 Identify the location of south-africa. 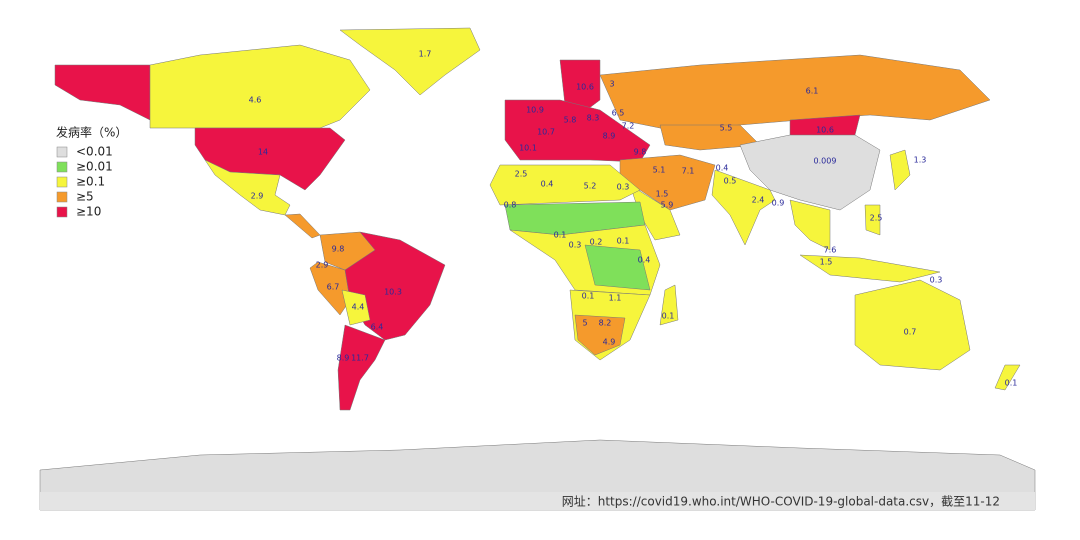
(600, 335).